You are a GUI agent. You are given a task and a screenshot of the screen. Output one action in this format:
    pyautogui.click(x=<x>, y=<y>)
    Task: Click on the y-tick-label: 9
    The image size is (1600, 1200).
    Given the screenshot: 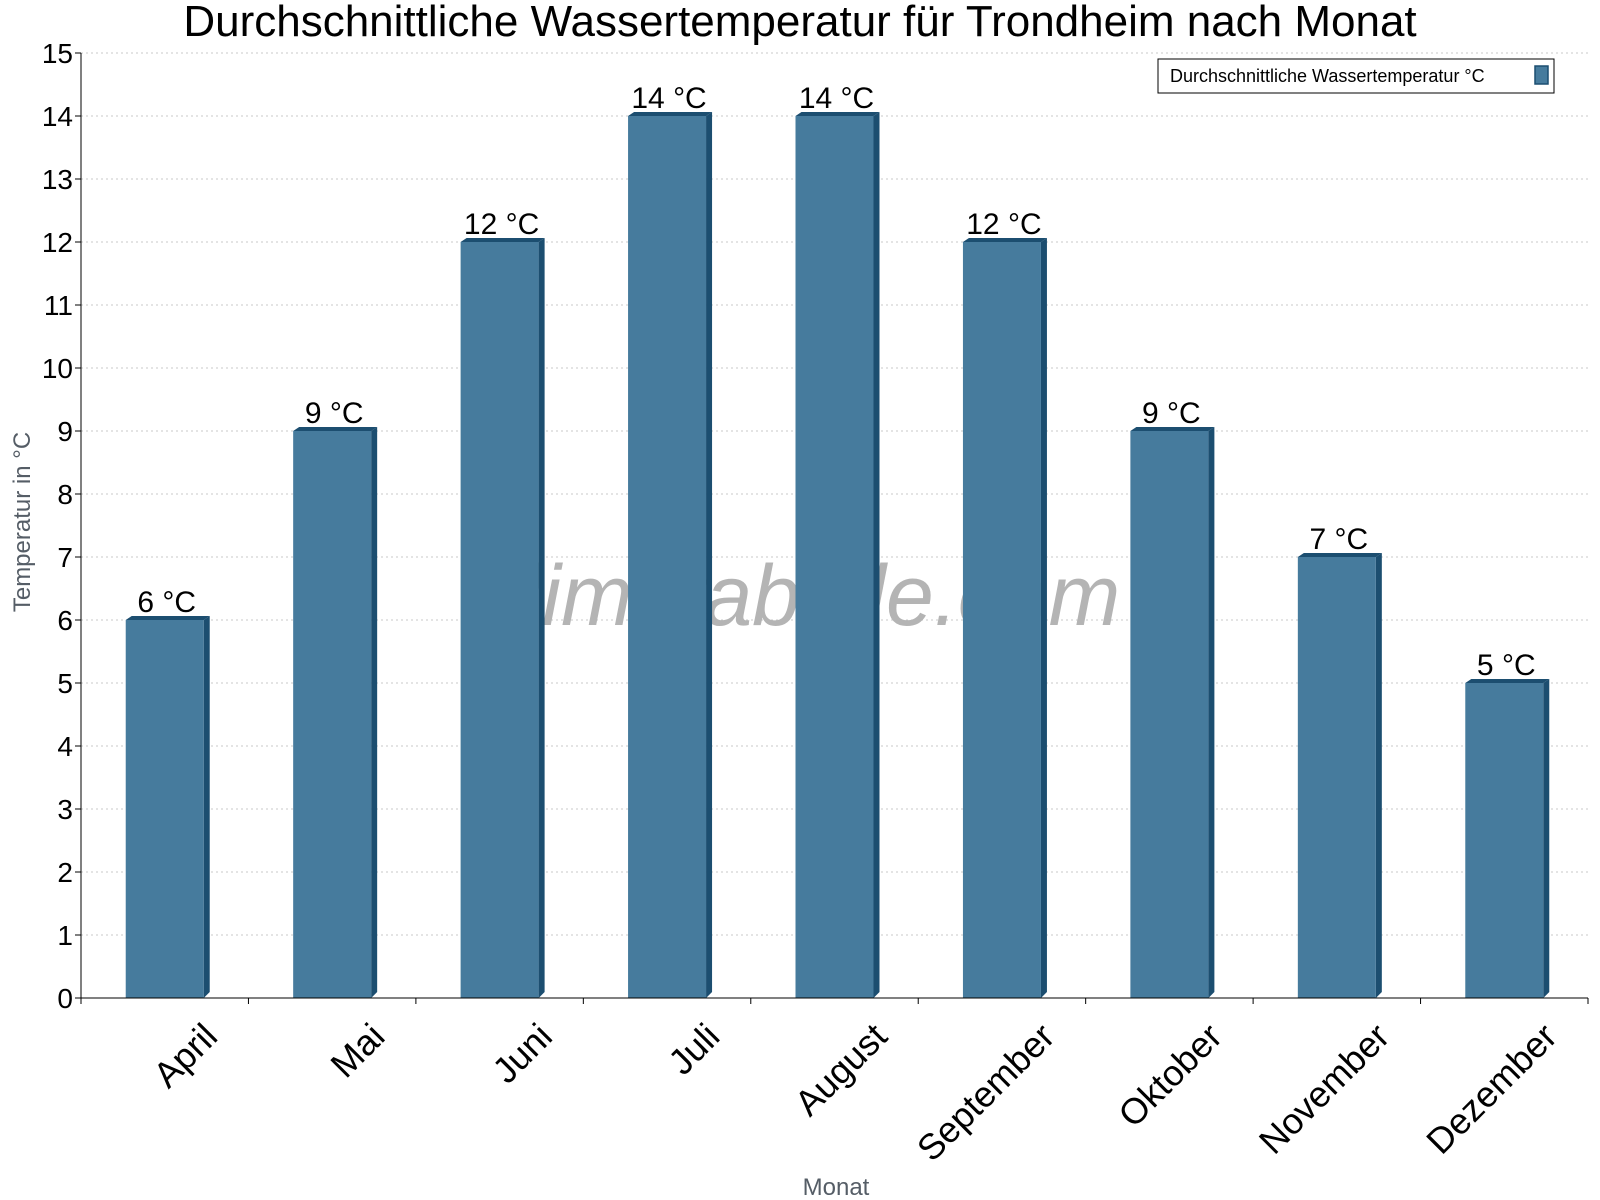 What is the action you would take?
    pyautogui.click(x=65, y=431)
    